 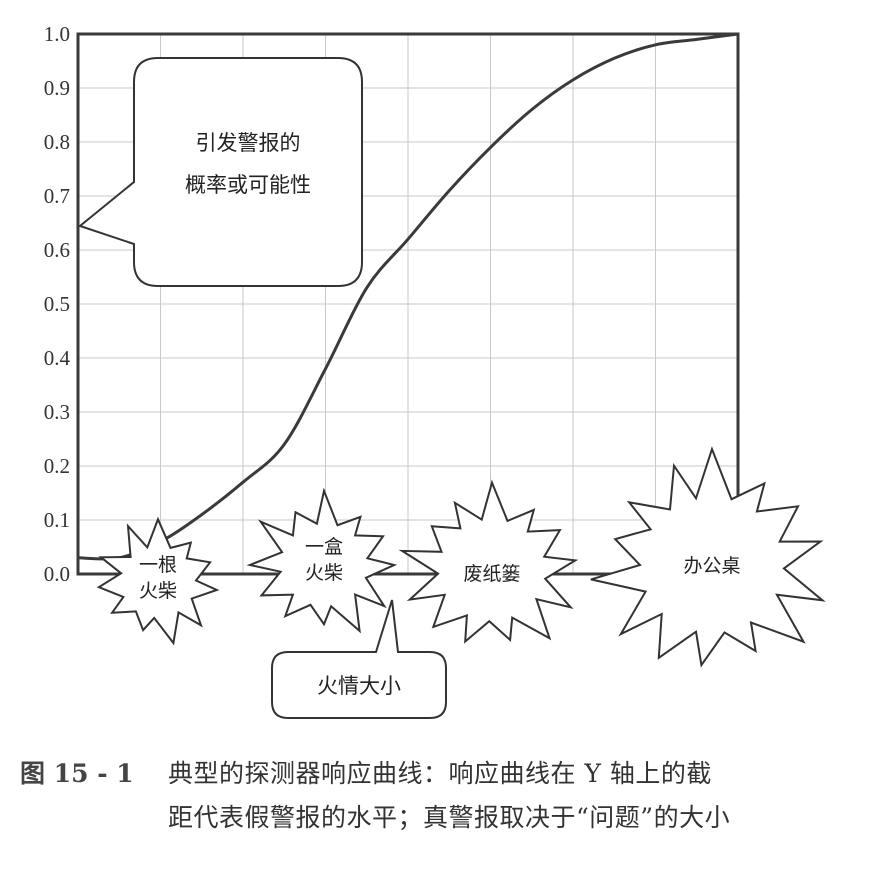 What do you see at coordinates (158, 565) in the screenshot?
I see `burst-one-match-line-1: 一根` at bounding box center [158, 565].